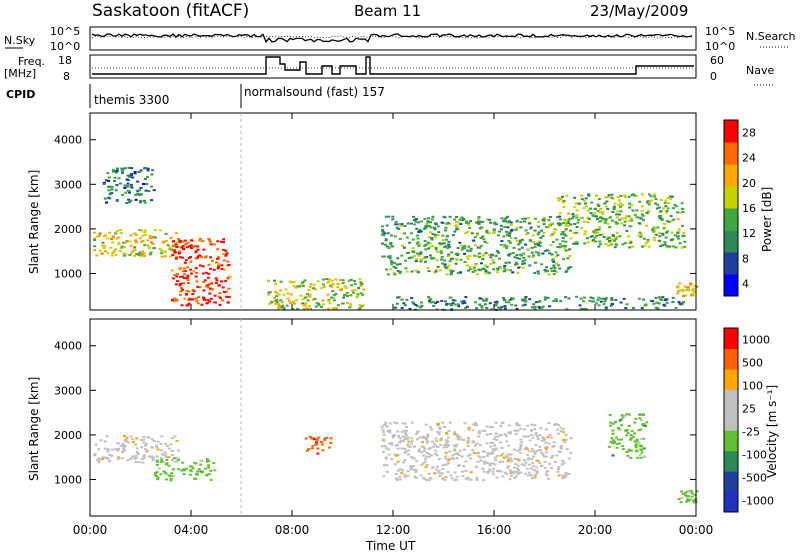 The image size is (800, 554). Describe the element at coordinates (771, 36) in the screenshot. I see `nsearch-label: N.Search` at that location.